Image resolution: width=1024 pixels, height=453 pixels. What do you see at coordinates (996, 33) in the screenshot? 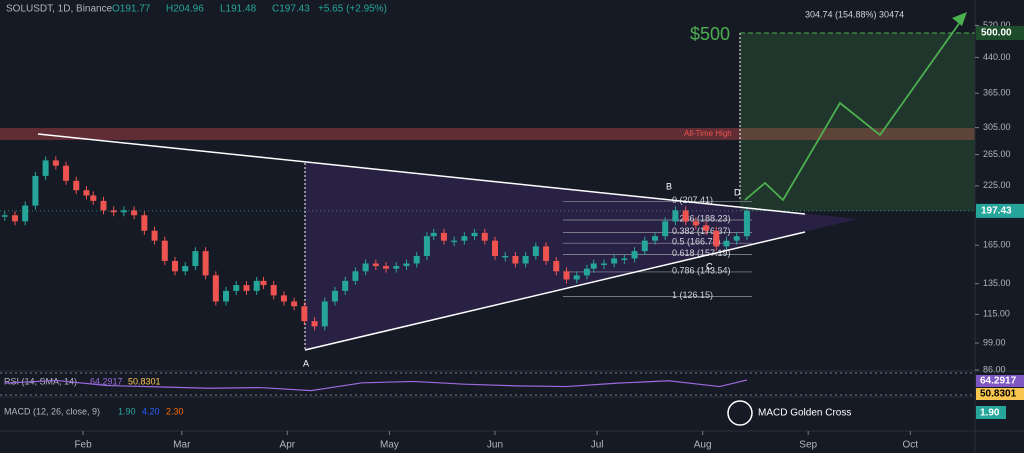
I see `price-badge-label: 500.00` at bounding box center [996, 33].